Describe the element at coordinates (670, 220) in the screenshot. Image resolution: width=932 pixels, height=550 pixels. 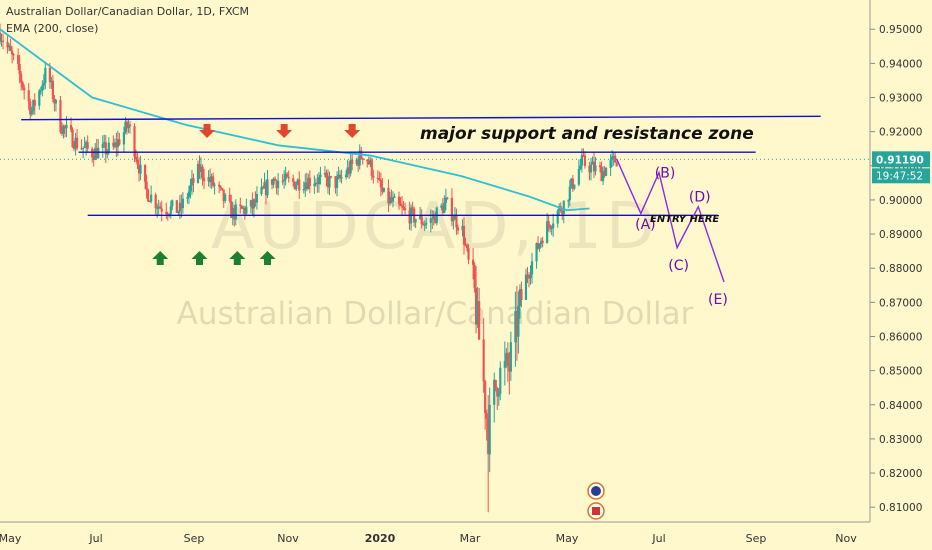
I see `wave-projection-line` at that location.